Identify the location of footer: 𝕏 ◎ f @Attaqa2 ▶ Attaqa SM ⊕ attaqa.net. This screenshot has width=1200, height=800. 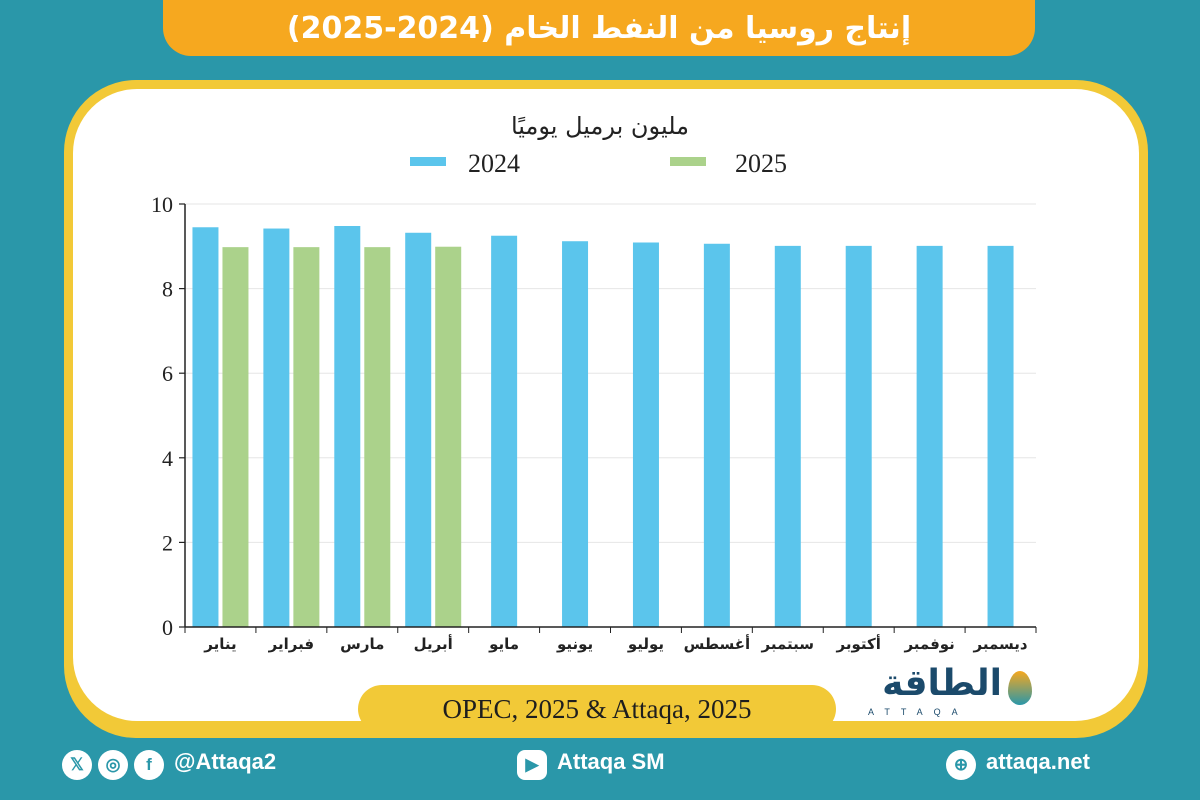
(600, 767).